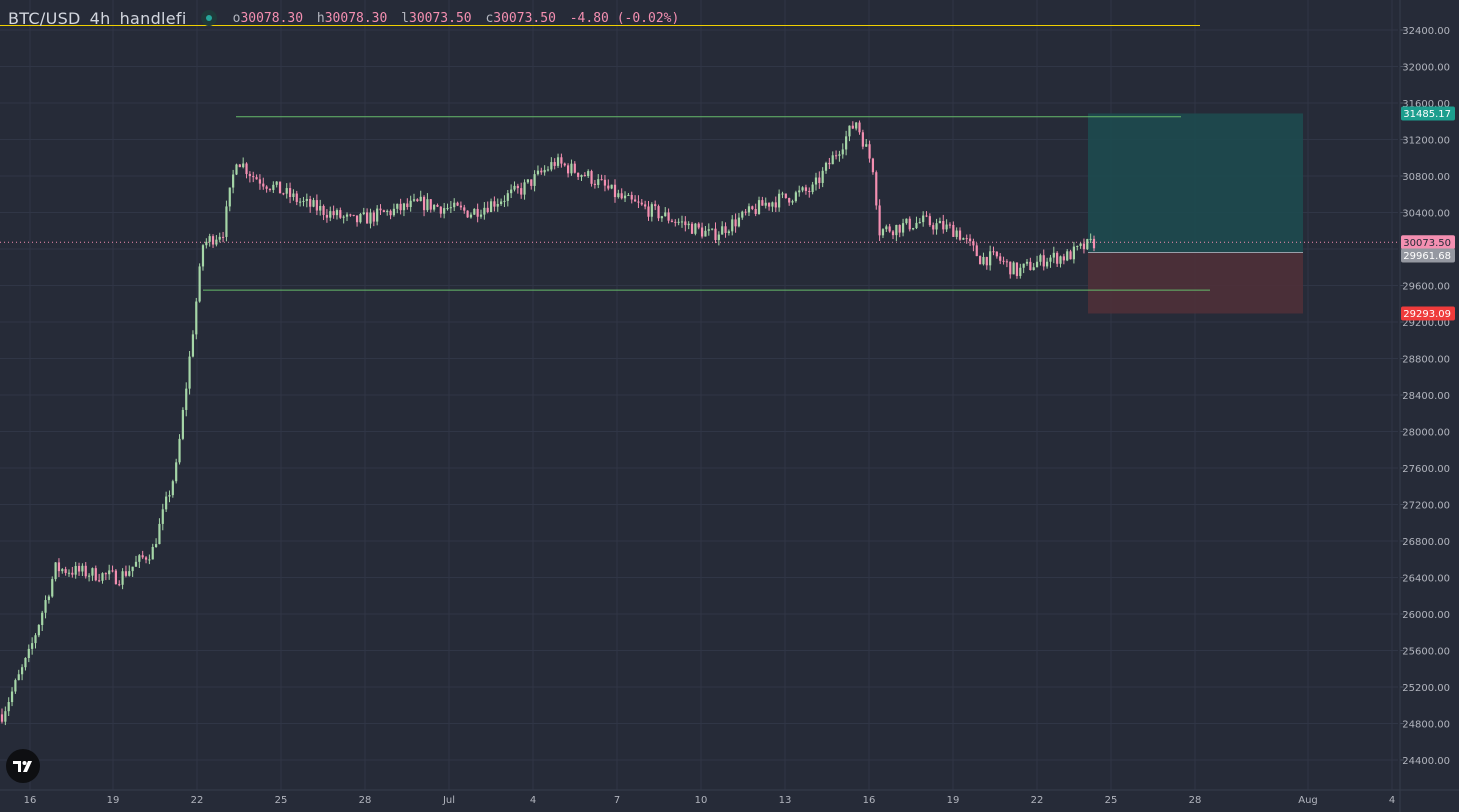 The width and height of the screenshot is (1459, 812). What do you see at coordinates (100, 18) in the screenshot?
I see `interval-label: 4h` at bounding box center [100, 18].